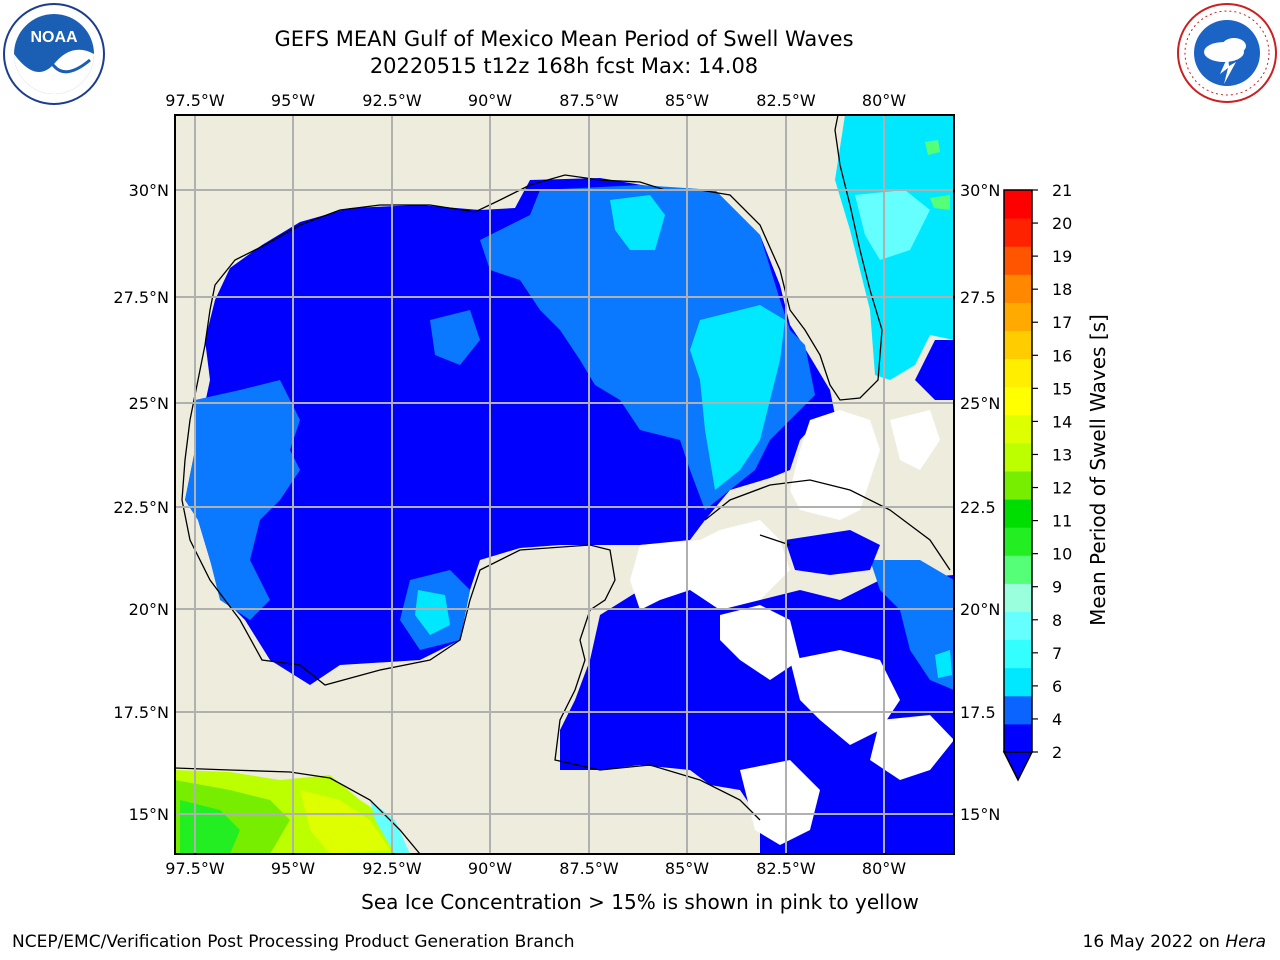  What do you see at coordinates (1037, 481) in the screenshot?
I see `colorbar: 2 4 6 7 8 9 10 11 12 13 14 15 16 17 18 19 20 21` at bounding box center [1037, 481].